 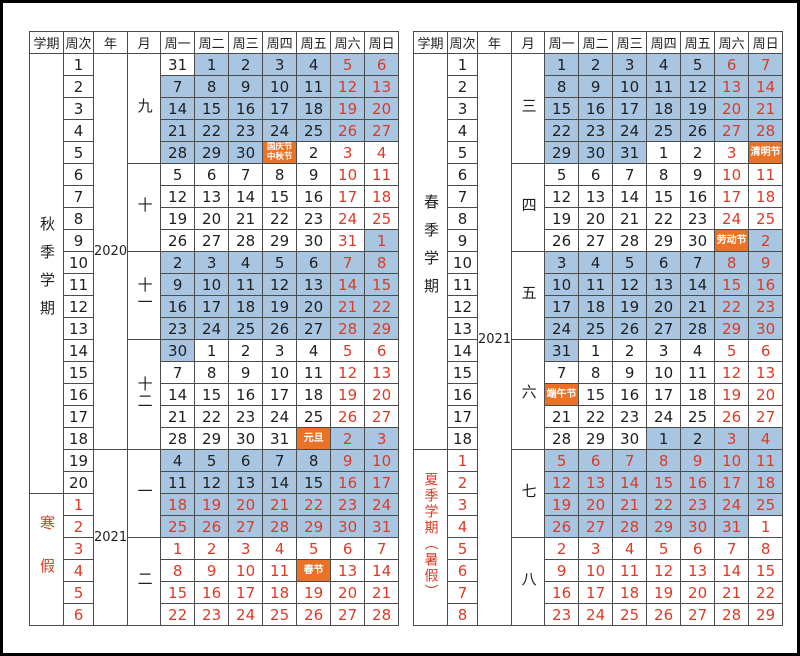 I want to click on calendar-week-row: 18 28 29 30 31 元旦 2 3, so click(x=215, y=438).